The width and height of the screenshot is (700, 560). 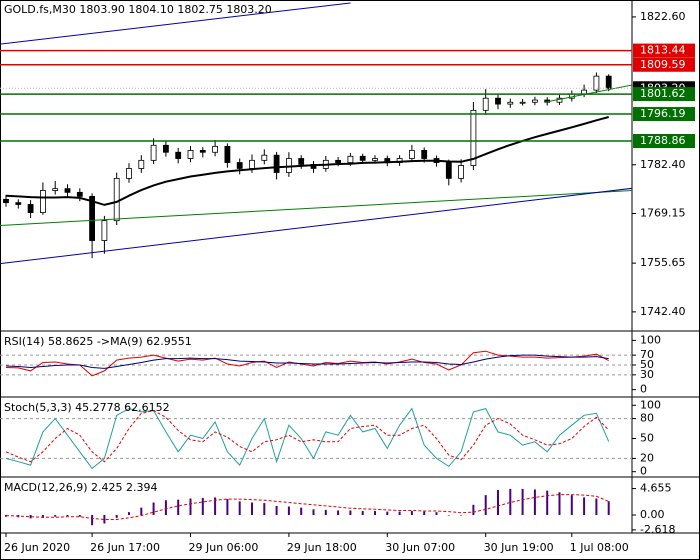 What do you see at coordinates (657, 529) in the screenshot?
I see `y-tick-label: -2.618` at bounding box center [657, 529].